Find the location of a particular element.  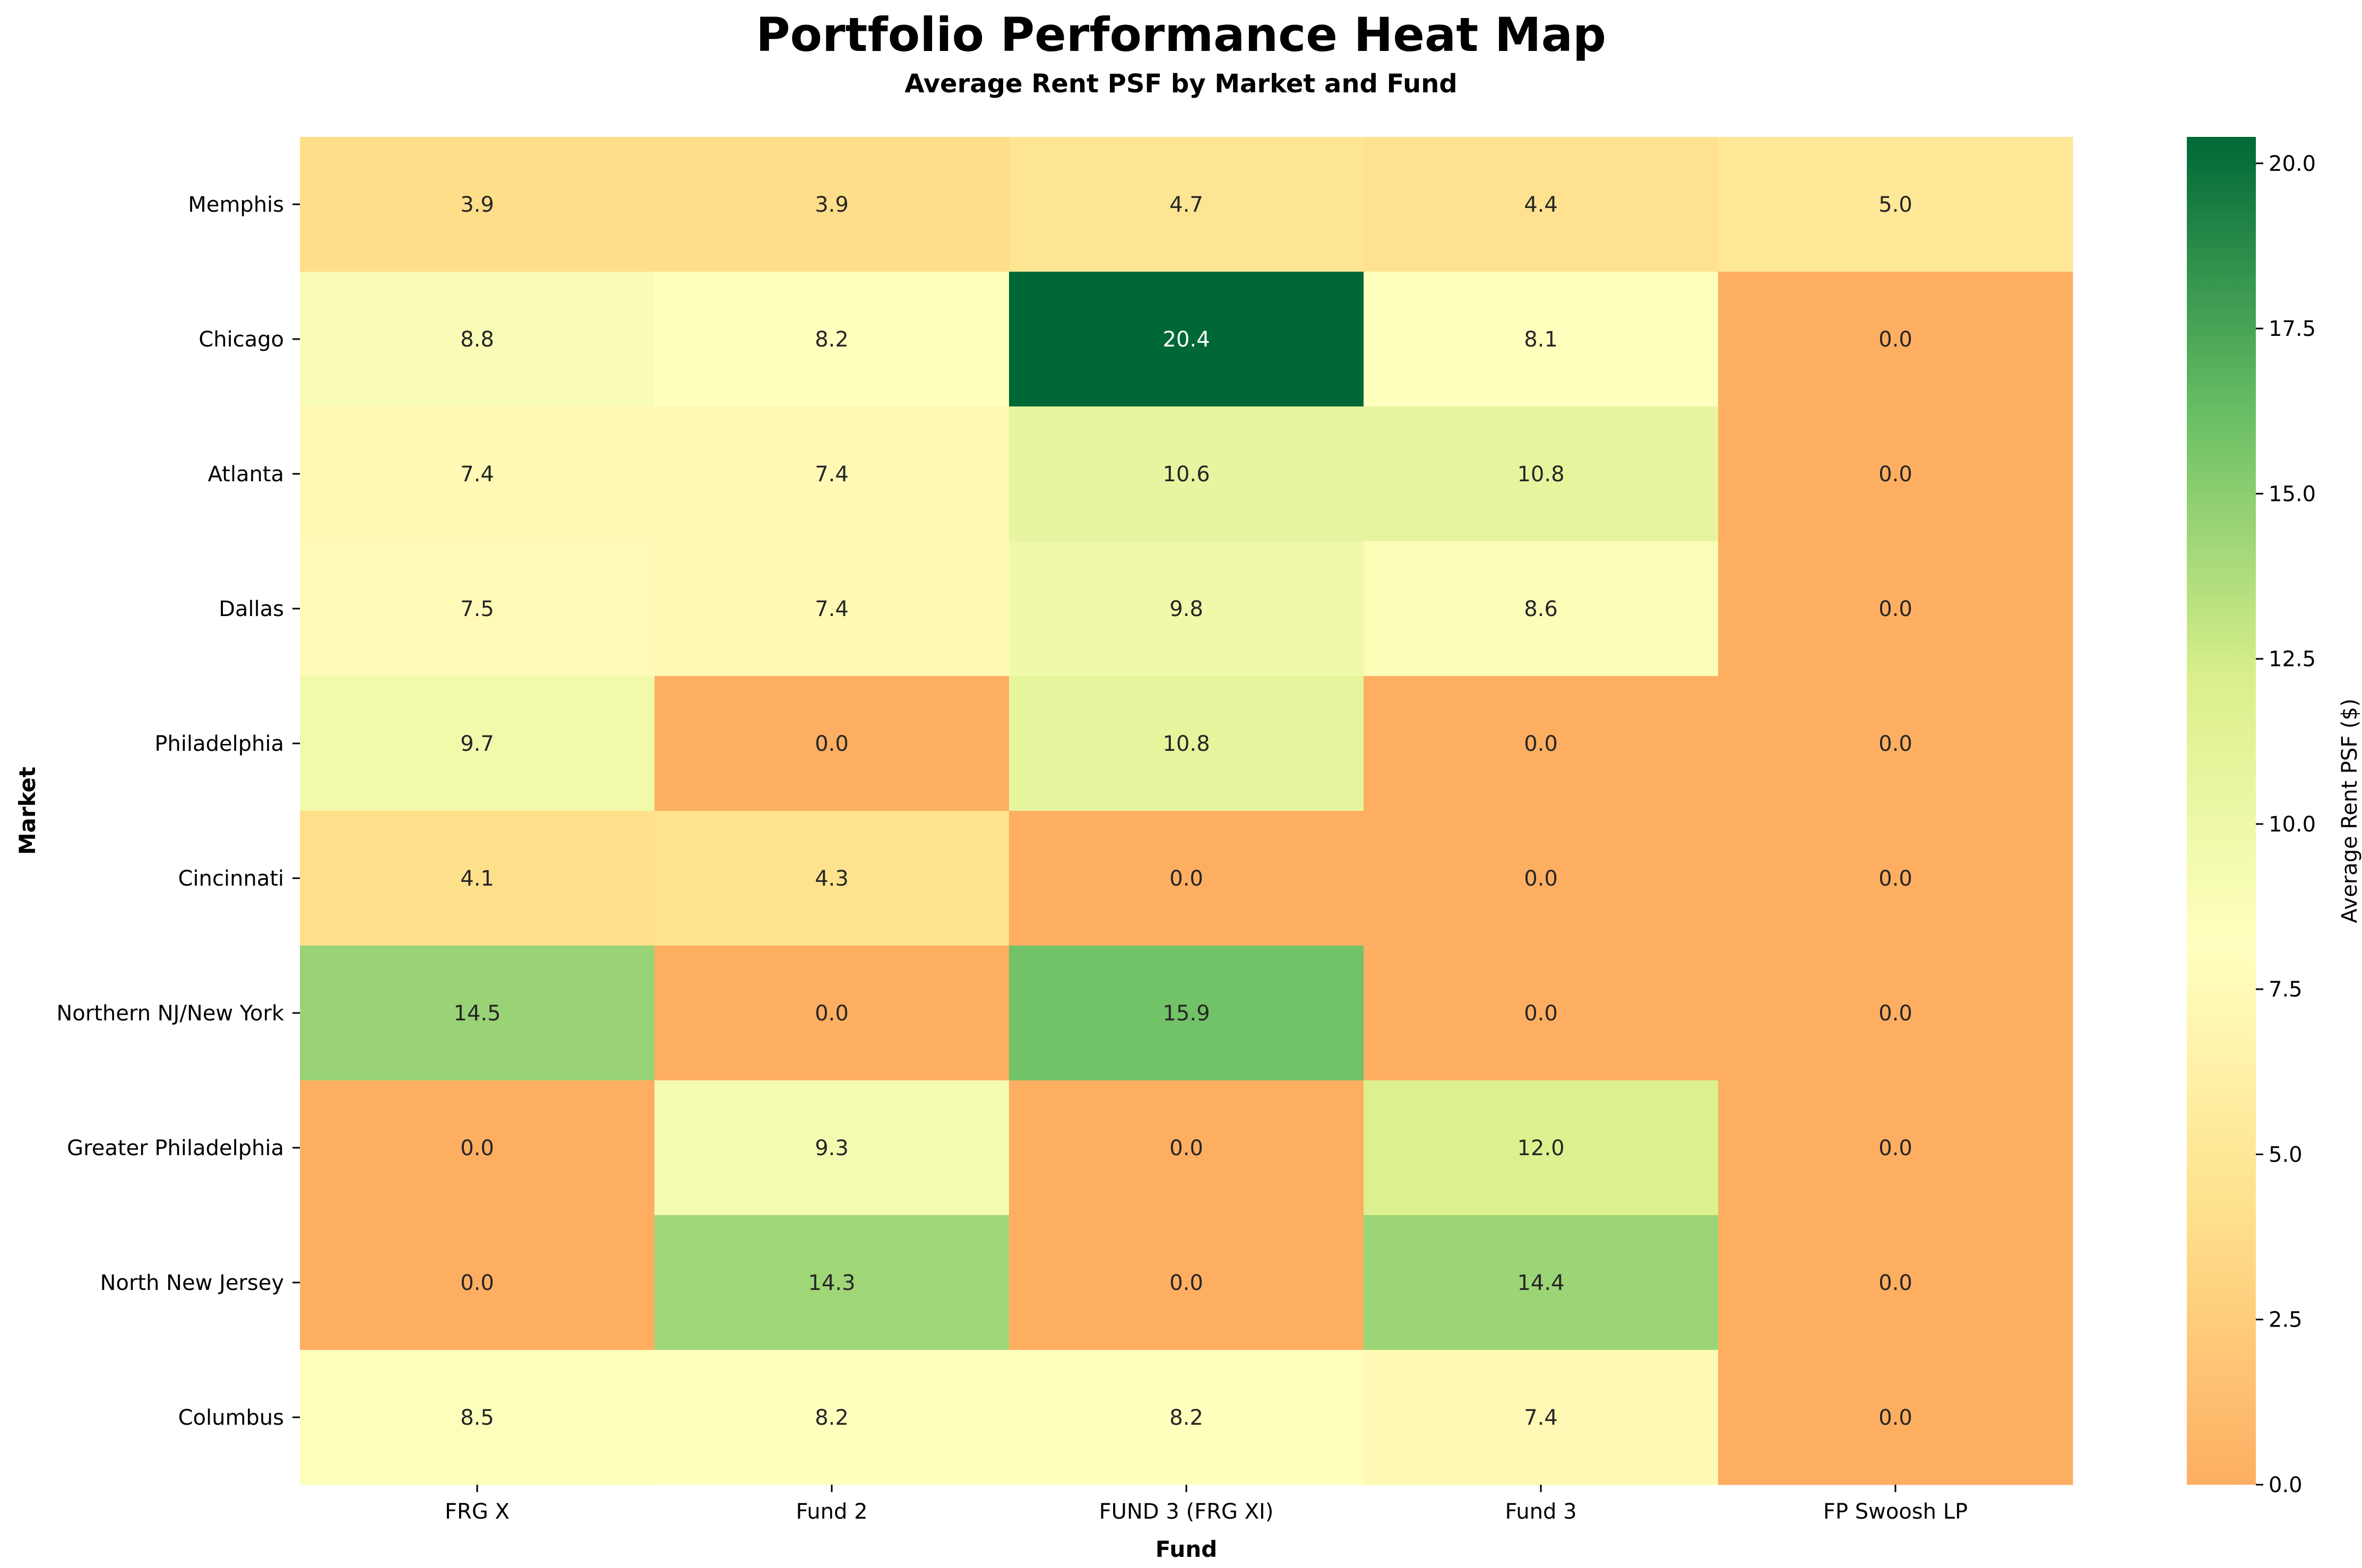

cell-value-label: 4.3 is located at coordinates (832, 879).